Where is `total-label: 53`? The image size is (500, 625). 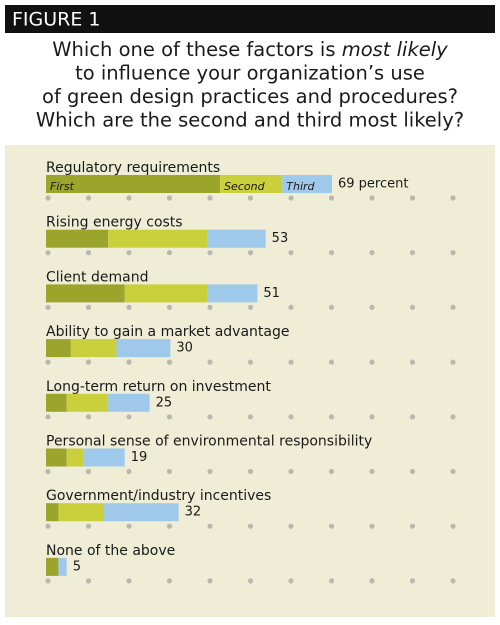
total-label: 53 is located at coordinates (280, 238).